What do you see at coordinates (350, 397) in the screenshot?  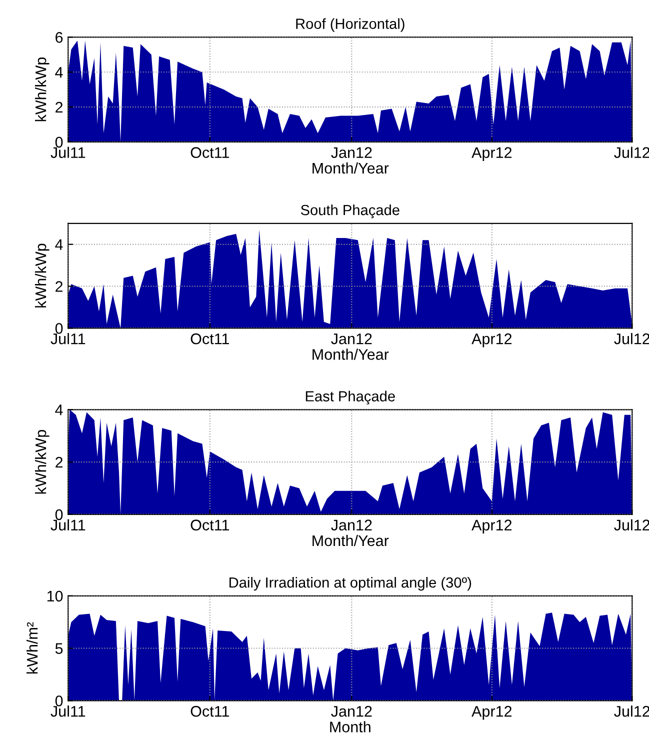 I see `chart-title: East Phaçade` at bounding box center [350, 397].